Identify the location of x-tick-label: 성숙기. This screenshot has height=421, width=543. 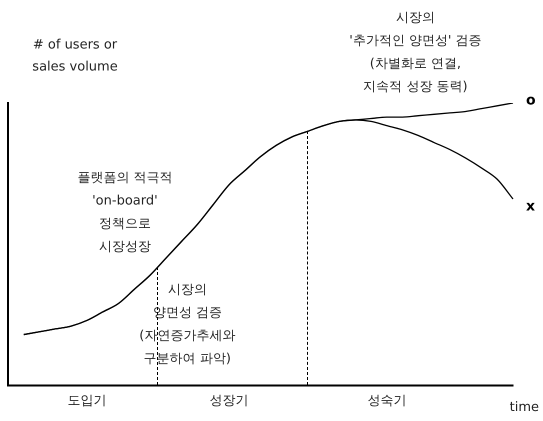
(386, 401).